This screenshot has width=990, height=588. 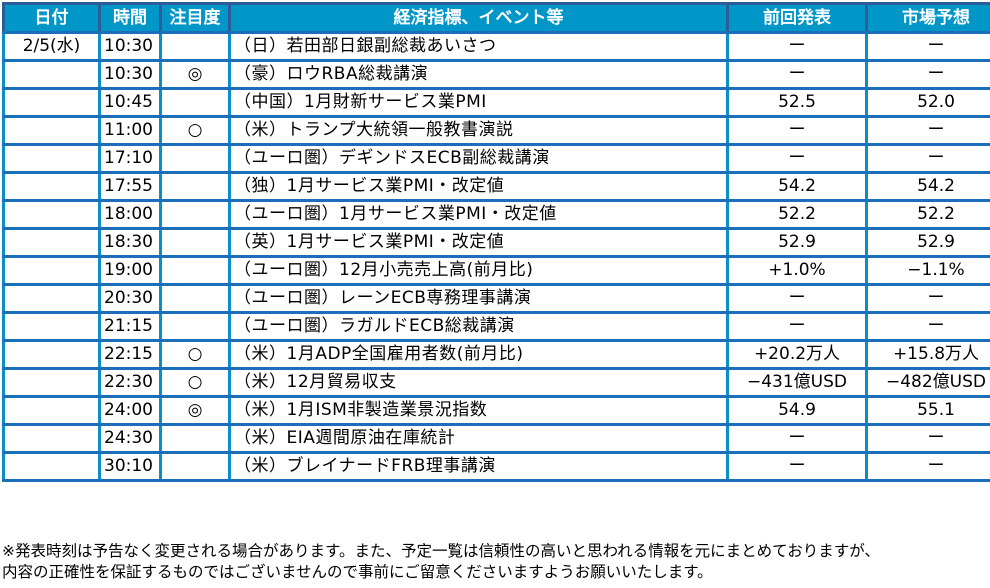 I want to click on table-row: 24:00 ◎ （米）1月ISM非製造業景況指数 54.9 55.1, so click(x=496, y=410).